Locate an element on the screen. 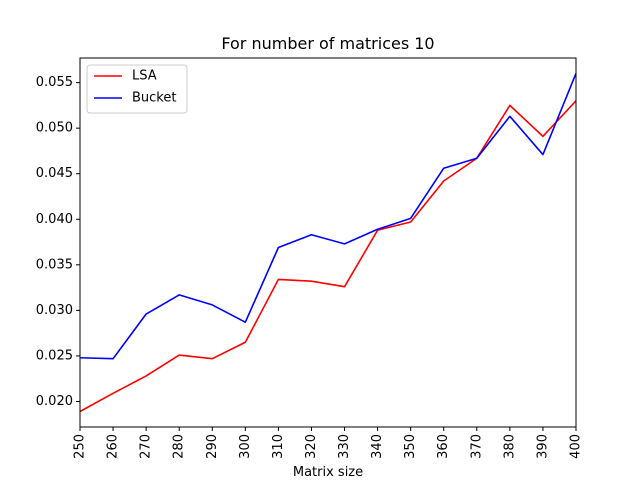 Image resolution: width=640 pixels, height=480 pixels. legend-label-bucket: Bucket is located at coordinates (154, 98).